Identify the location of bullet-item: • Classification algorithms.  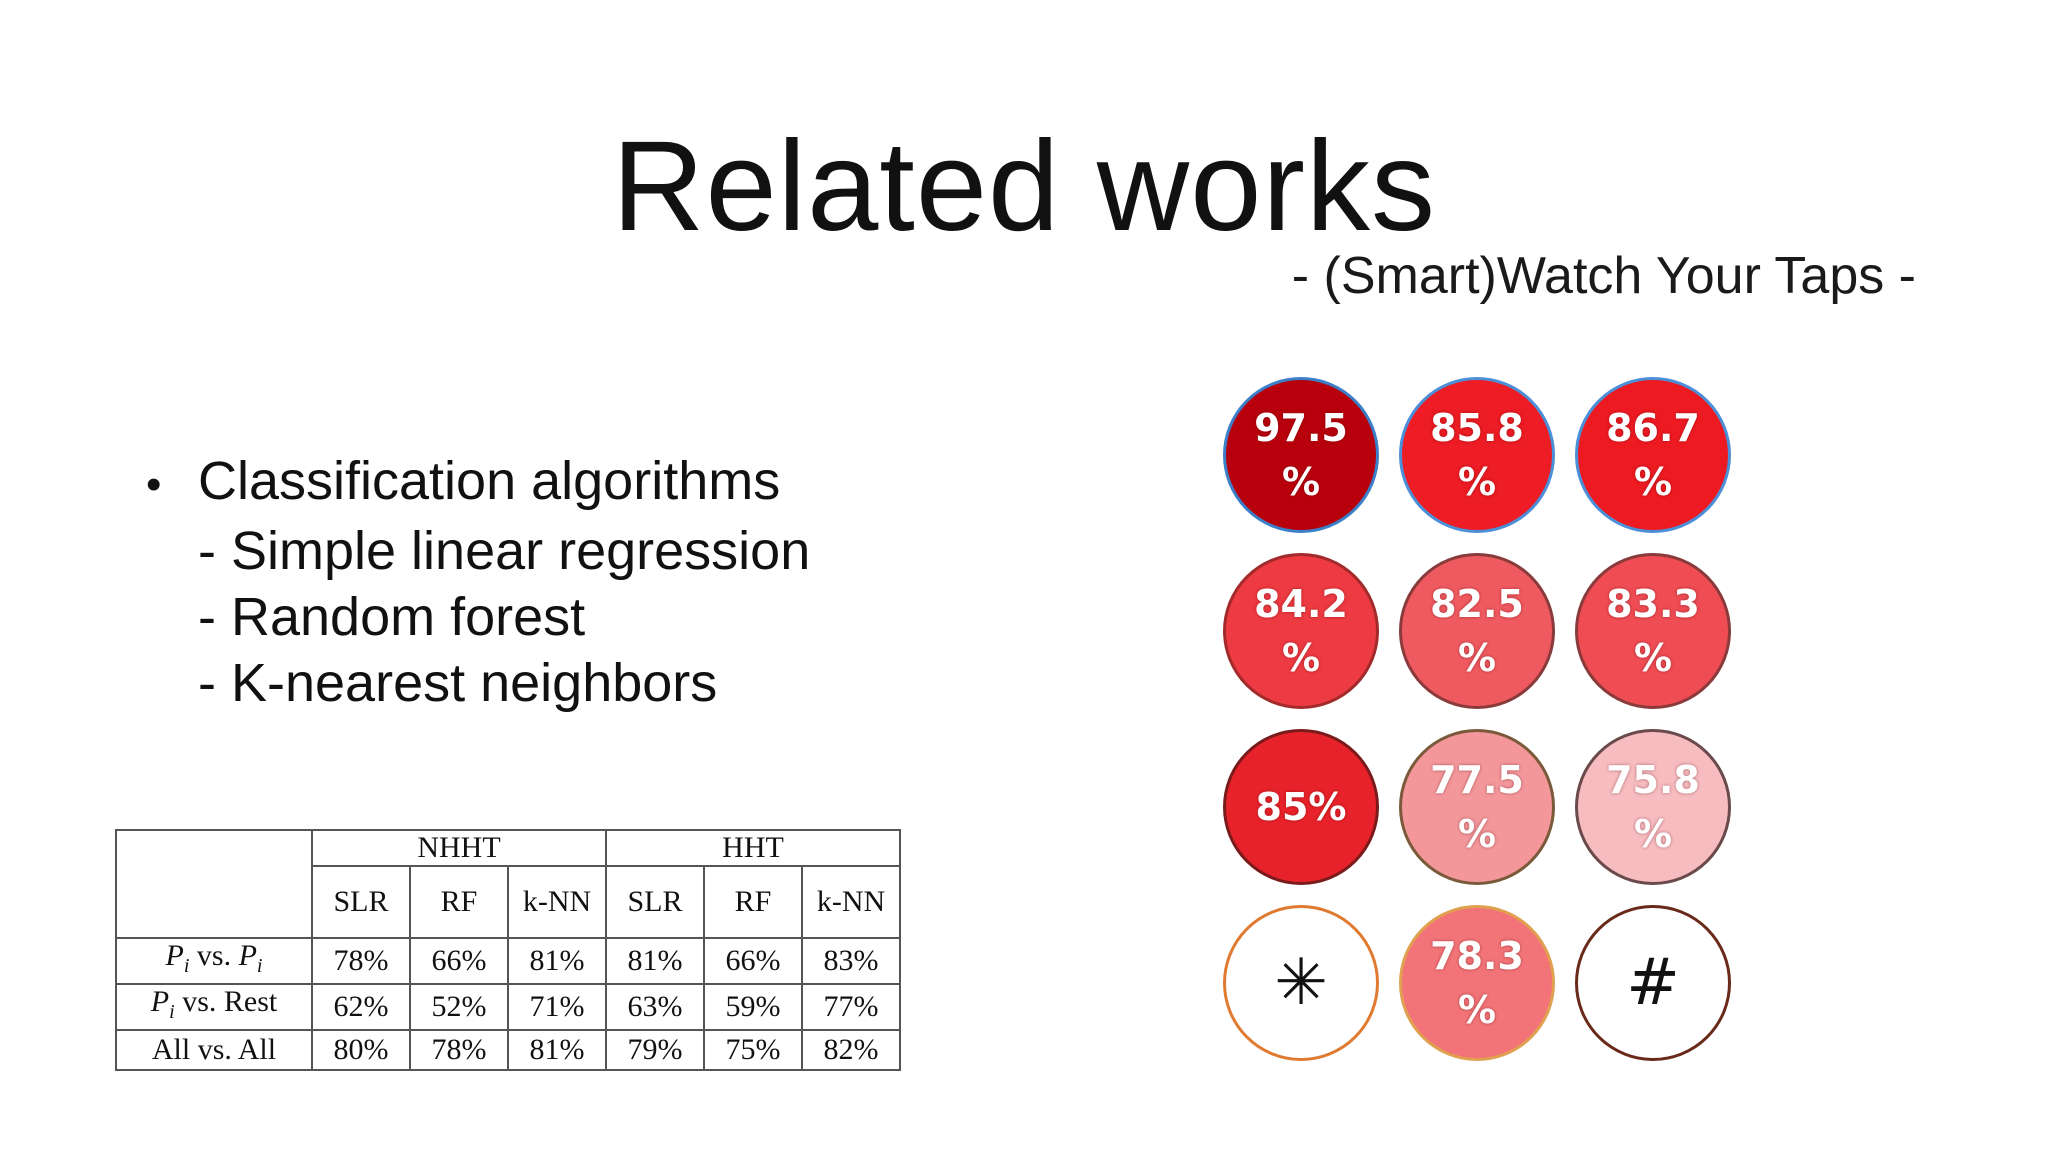
(478, 483).